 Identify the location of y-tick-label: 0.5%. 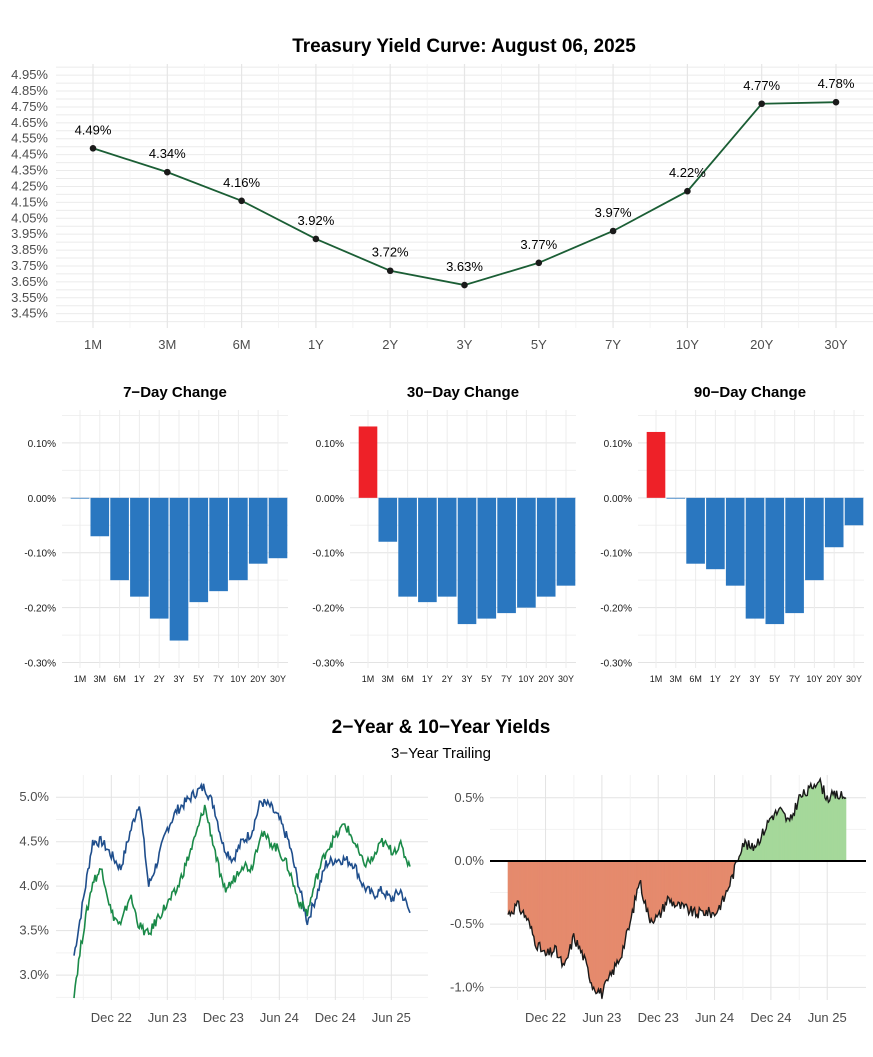
(469, 797).